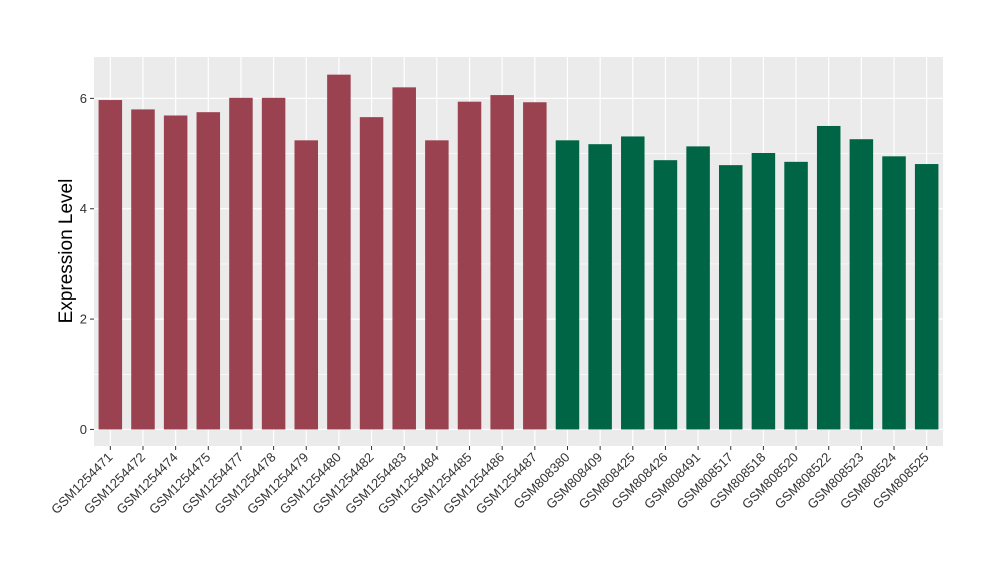 The height and width of the screenshot is (580, 1000). What do you see at coordinates (83, 319) in the screenshot?
I see `y-tick-label: 2` at bounding box center [83, 319].